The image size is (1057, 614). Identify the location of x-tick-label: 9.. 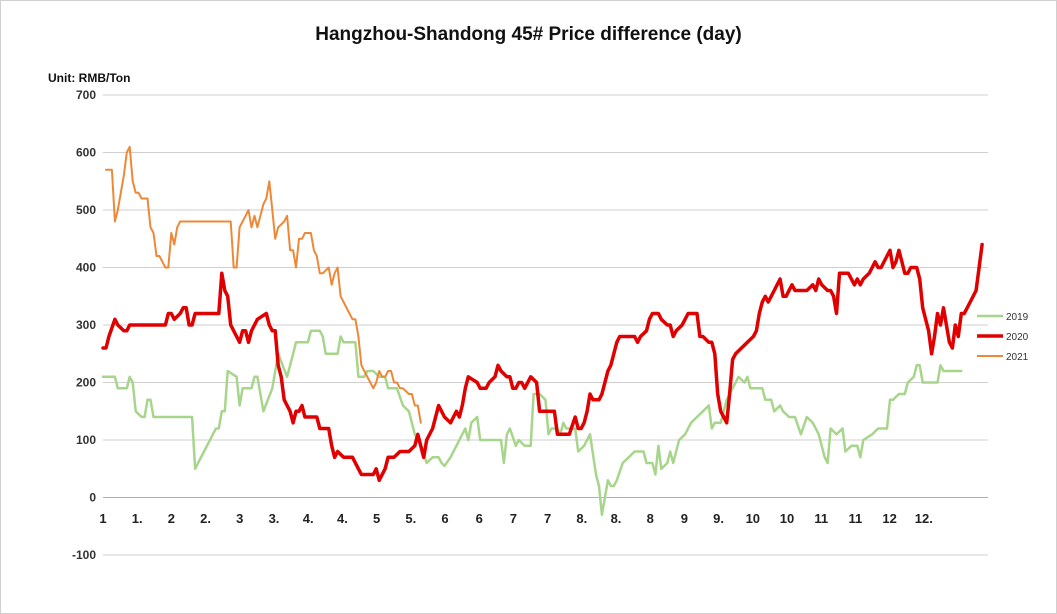
(718, 518).